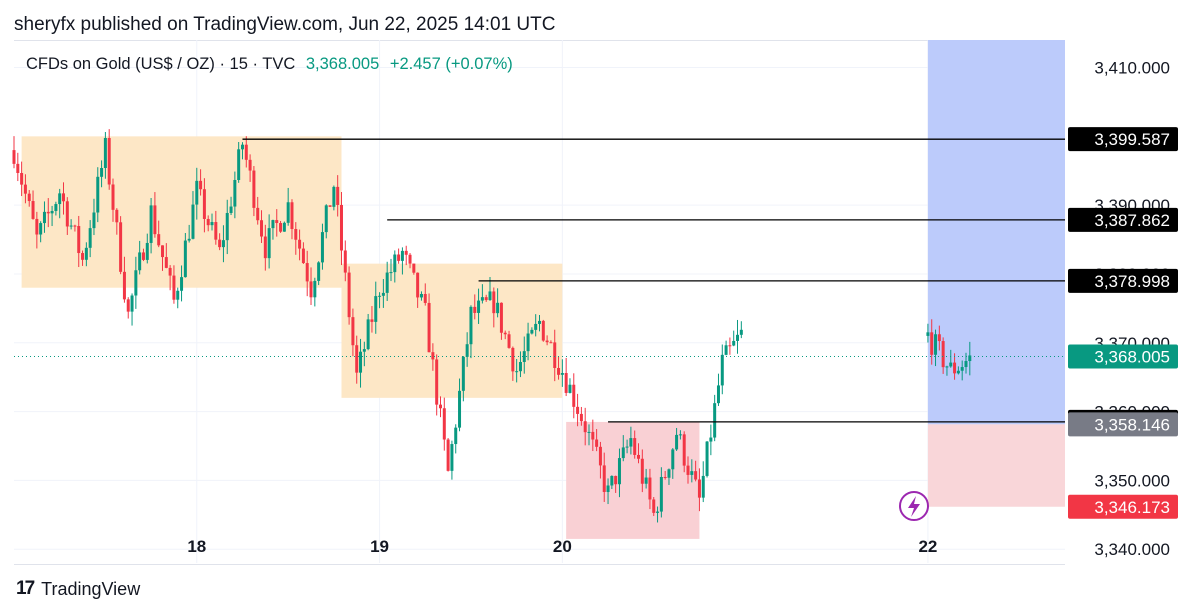 The width and height of the screenshot is (1200, 615). Describe the element at coordinates (1132, 424) in the screenshot. I see `price-label-text: 3,358.146` at that location.